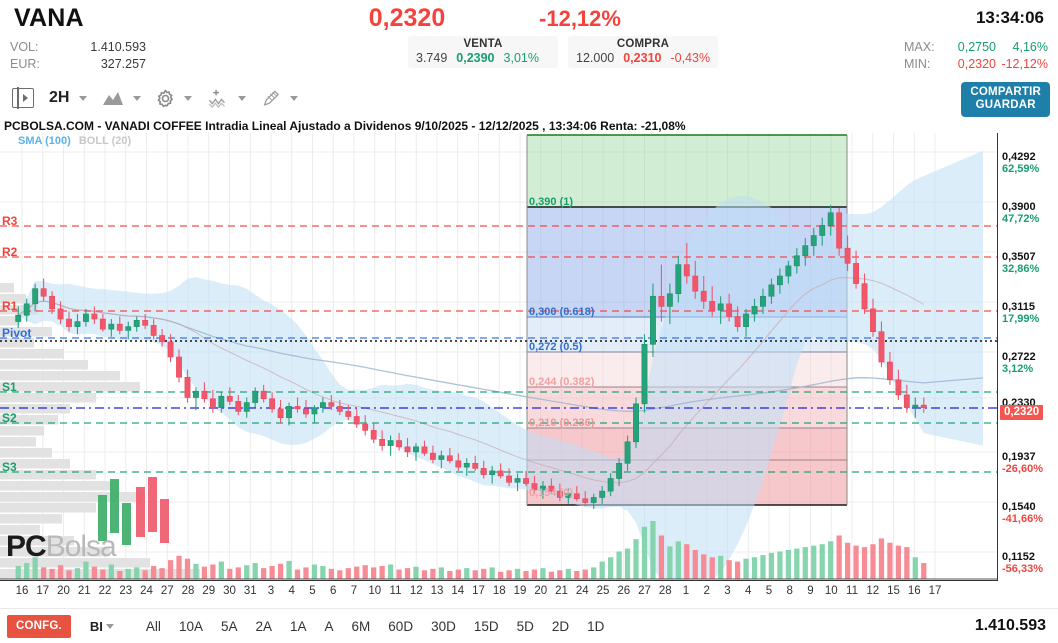 Image resolution: width=1058 pixels, height=643 pixels. Describe the element at coordinates (375, 626) in the screenshot. I see `range-selector: All 10A 5A 2A 1A A 6M 60D 30D 15D 5D 2D 1D` at that location.